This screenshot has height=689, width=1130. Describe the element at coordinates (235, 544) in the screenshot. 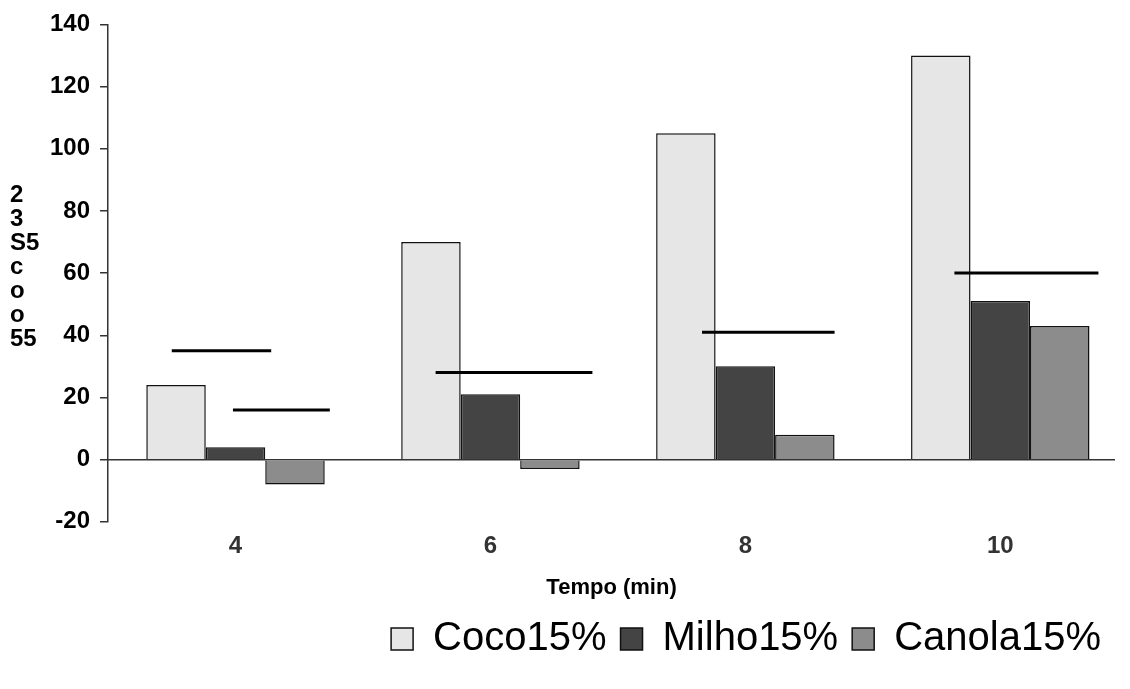

I see `x-tick-label: 4` at that location.